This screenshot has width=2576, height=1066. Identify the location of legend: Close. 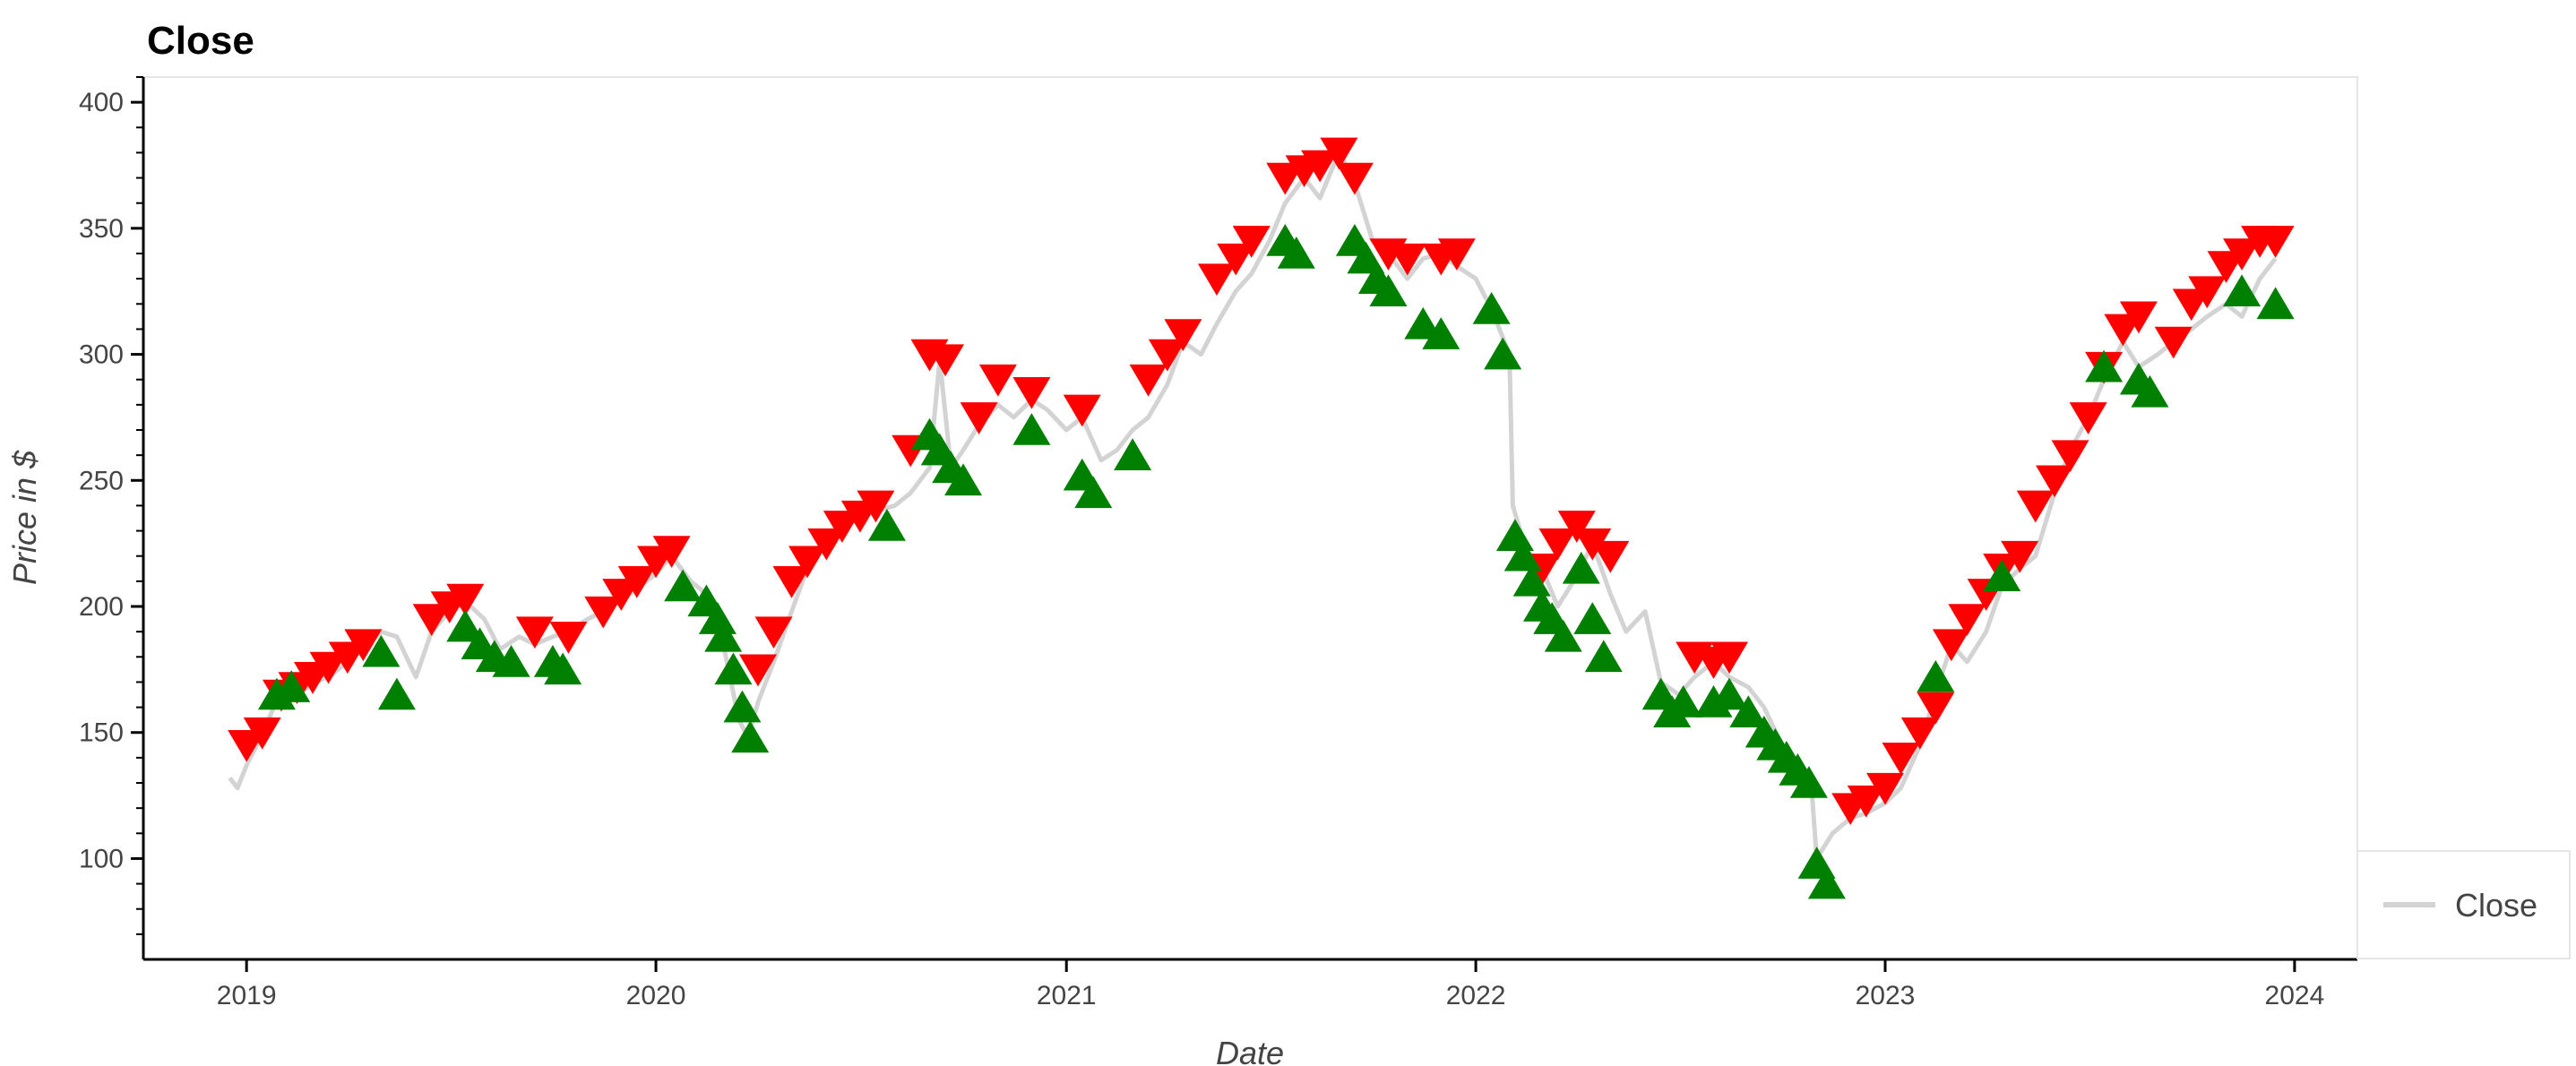
(2463, 904).